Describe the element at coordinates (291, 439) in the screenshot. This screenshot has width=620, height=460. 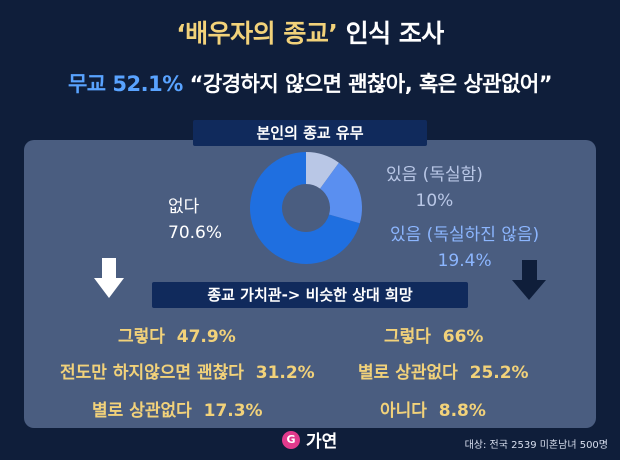
I see `brand-logo-icon: G` at that location.